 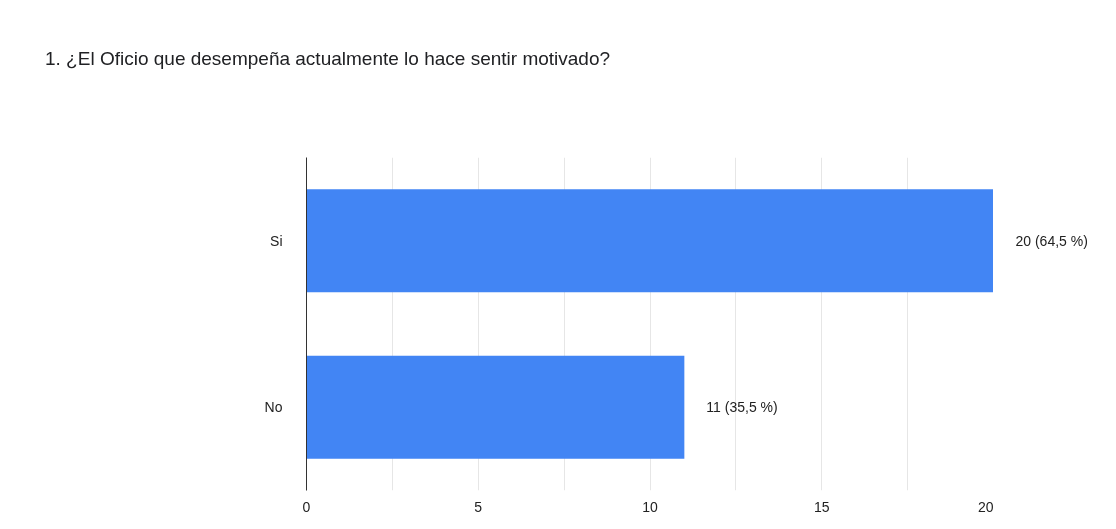 I want to click on x-tick-label: 5, so click(x=478, y=506).